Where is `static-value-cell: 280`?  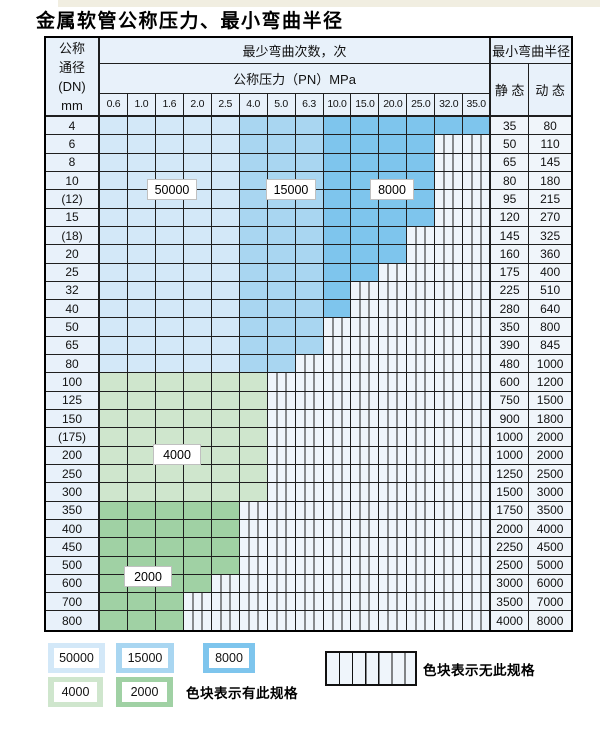 static-value-cell: 280 is located at coordinates (510, 309).